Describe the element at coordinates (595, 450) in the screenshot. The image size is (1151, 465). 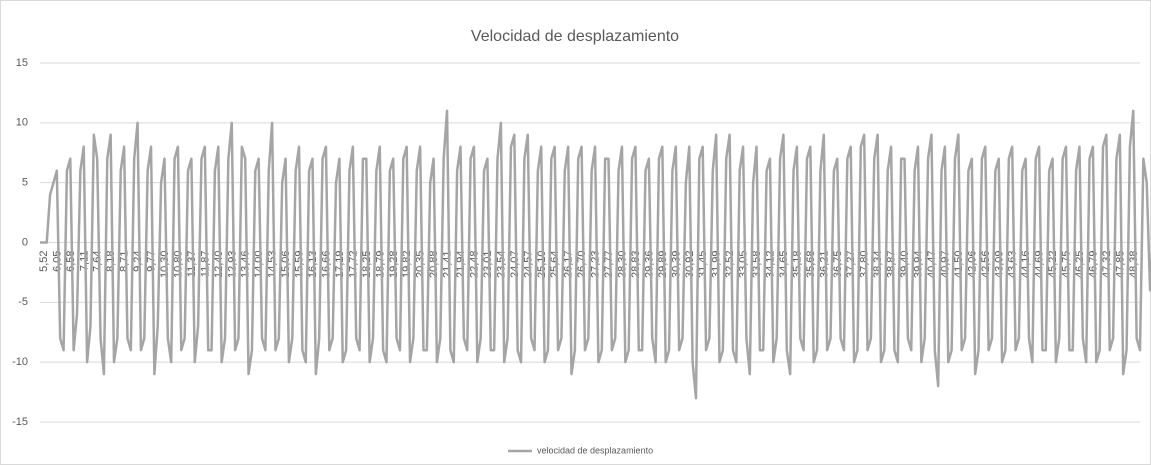
I see `legend-label: velocidad de desplazamiento` at that location.